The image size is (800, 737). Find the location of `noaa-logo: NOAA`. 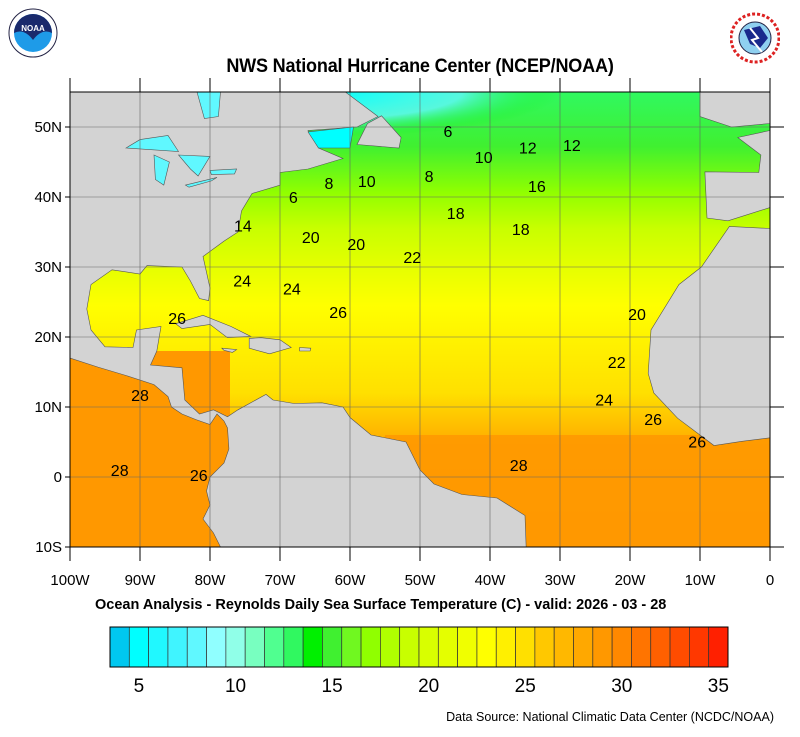

noaa-logo: NOAA is located at coordinates (33, 33).